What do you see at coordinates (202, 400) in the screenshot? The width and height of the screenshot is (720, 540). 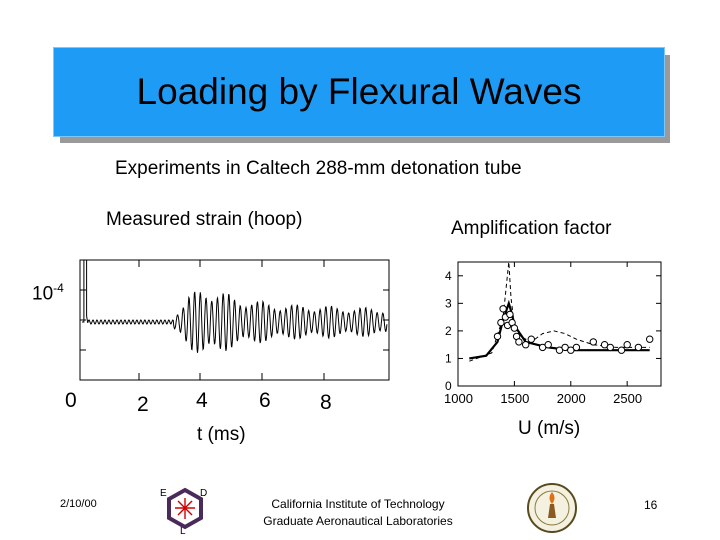 I see `x-tick-label: 4` at bounding box center [202, 400].